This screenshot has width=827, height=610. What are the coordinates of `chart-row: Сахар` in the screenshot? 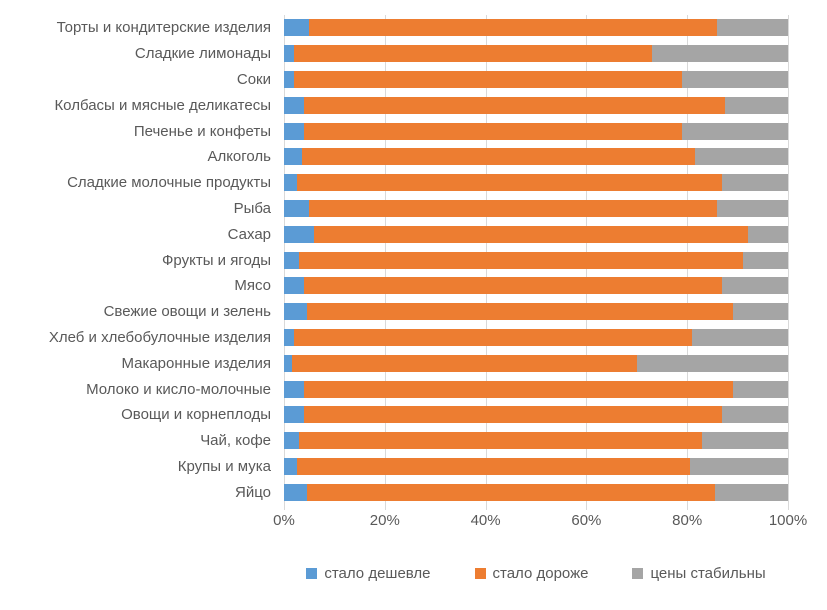 It's located at (394, 234).